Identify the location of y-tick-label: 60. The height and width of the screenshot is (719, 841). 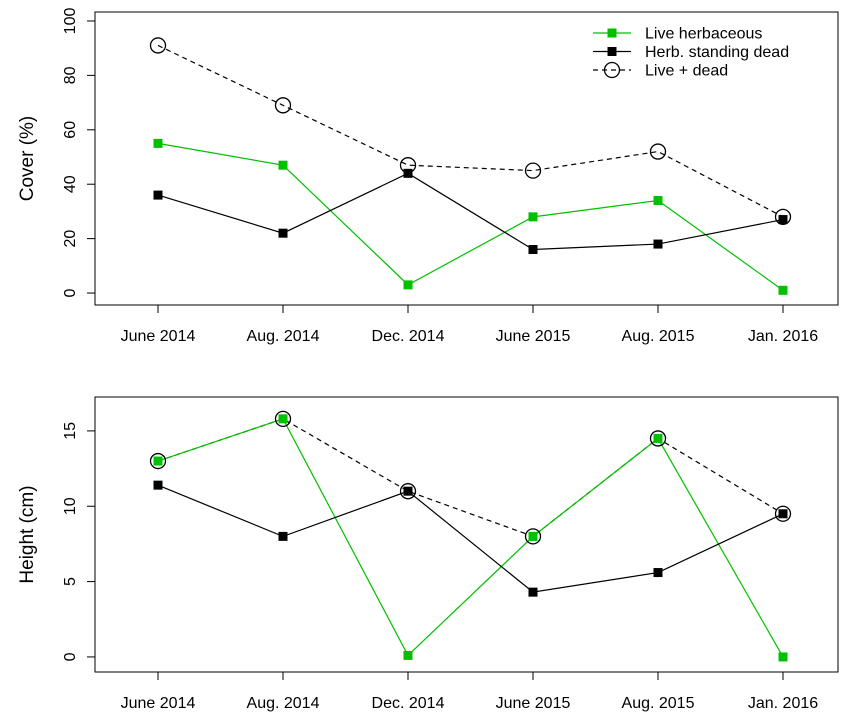
(70, 130).